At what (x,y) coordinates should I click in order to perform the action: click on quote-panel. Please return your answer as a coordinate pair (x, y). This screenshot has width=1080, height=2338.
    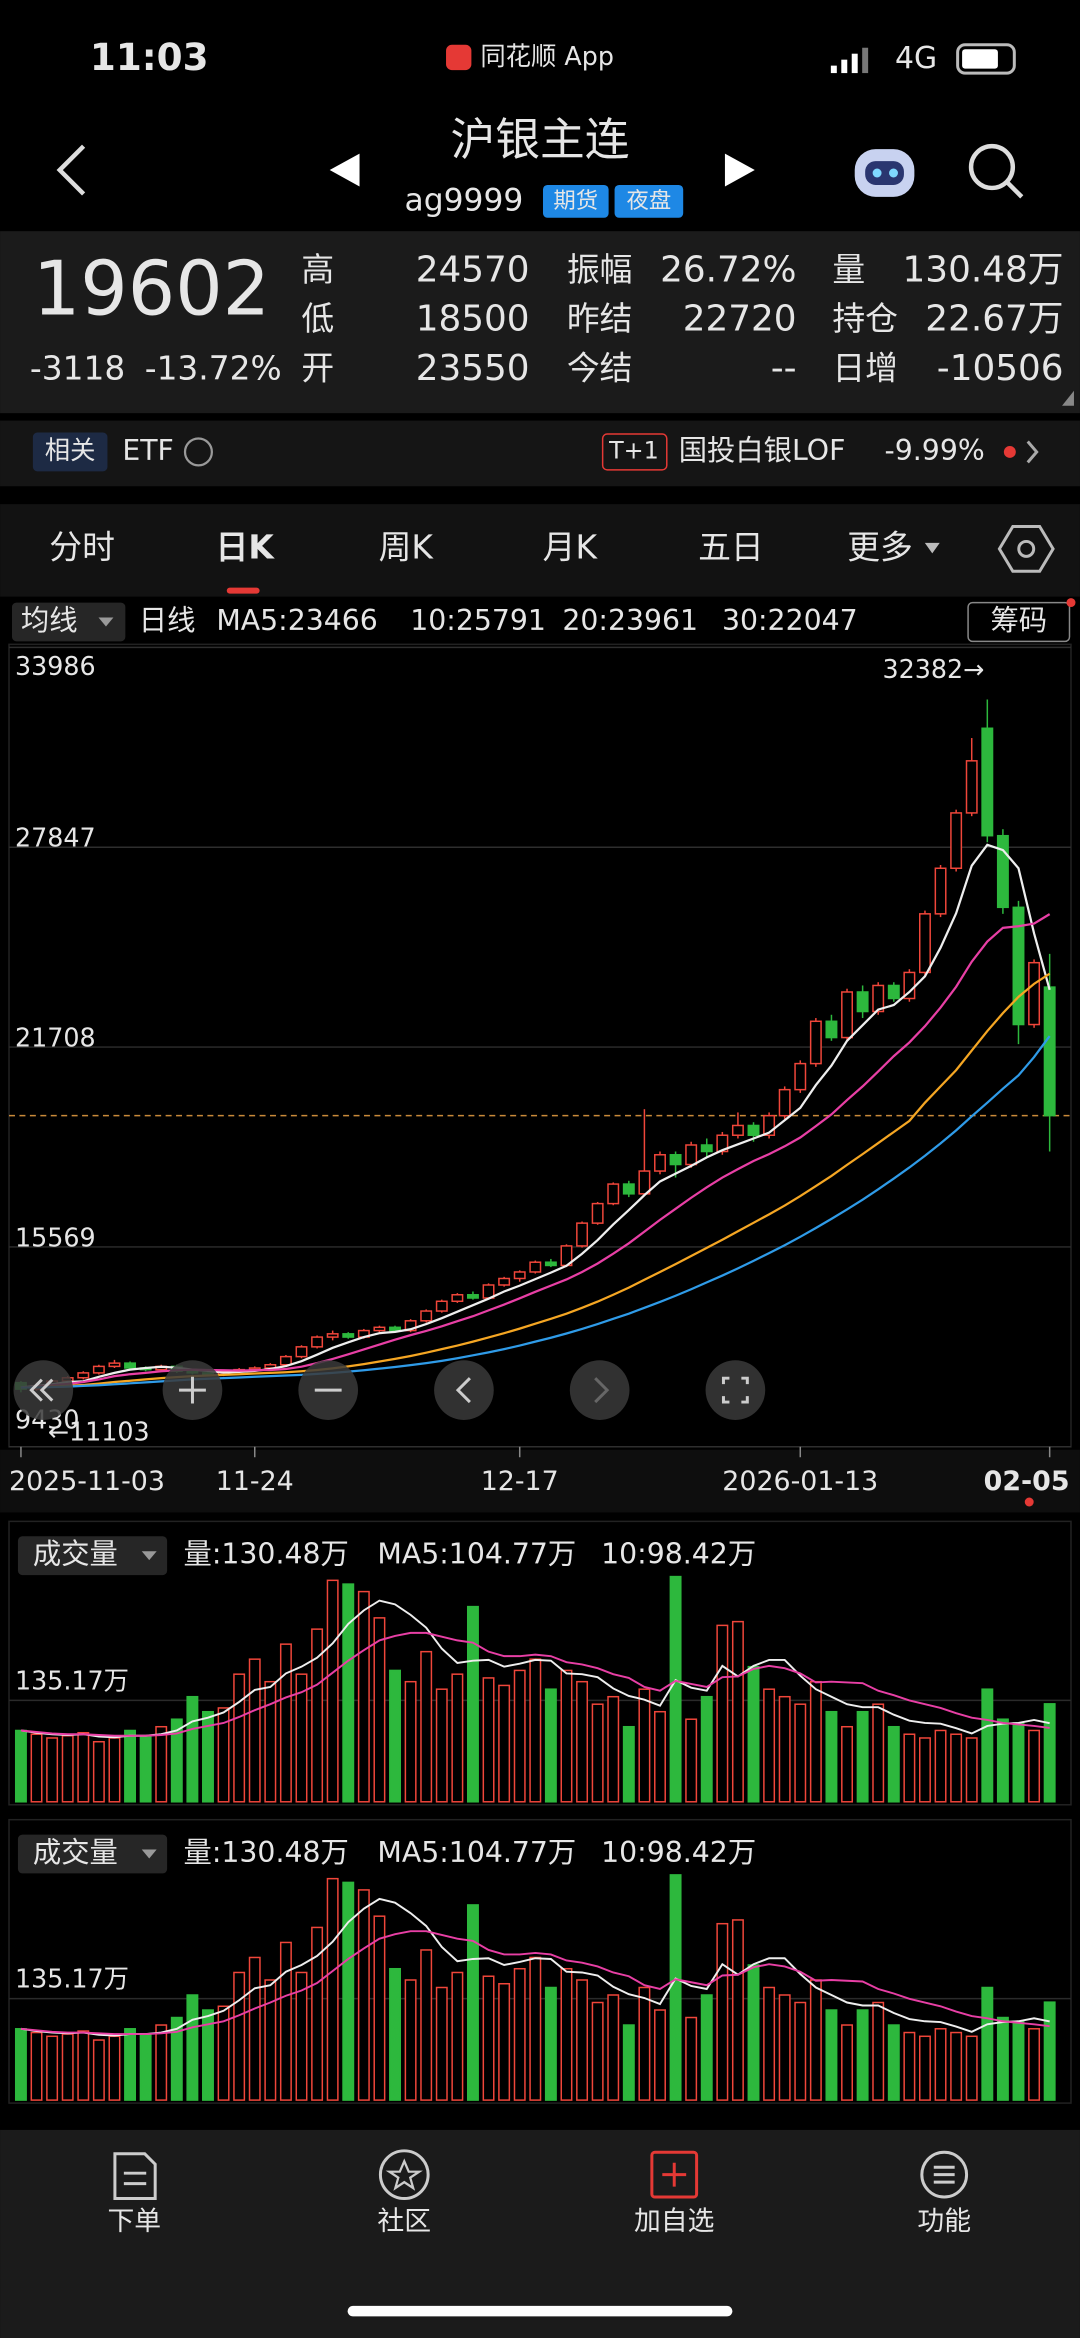
    Looking at the image, I should click on (540, 322).